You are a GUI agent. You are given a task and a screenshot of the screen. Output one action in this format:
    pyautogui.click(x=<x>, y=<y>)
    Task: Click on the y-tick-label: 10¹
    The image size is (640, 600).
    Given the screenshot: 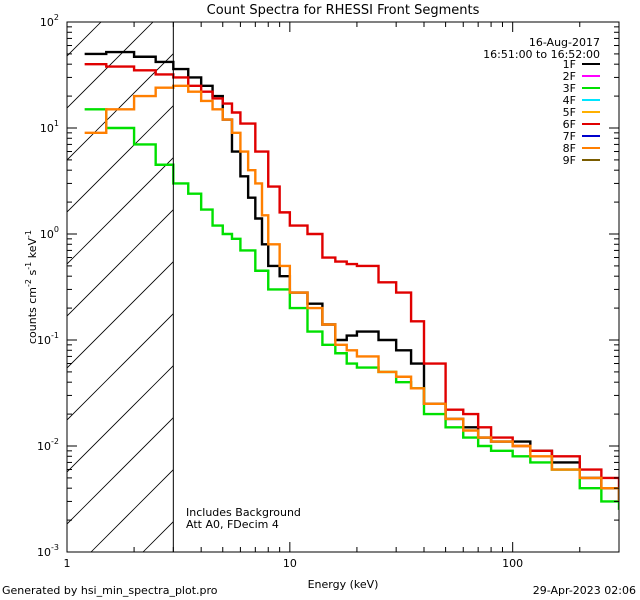 What is the action you would take?
    pyautogui.click(x=49, y=127)
    